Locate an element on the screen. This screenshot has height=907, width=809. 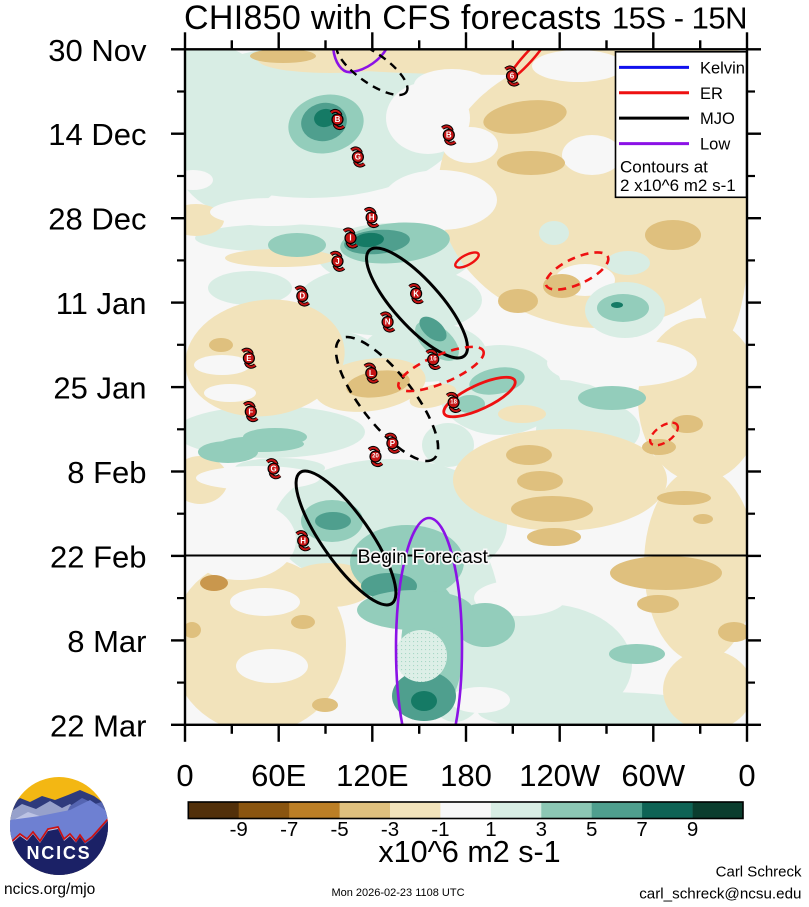
svg-text: 120E is located at coordinates (372, 775).